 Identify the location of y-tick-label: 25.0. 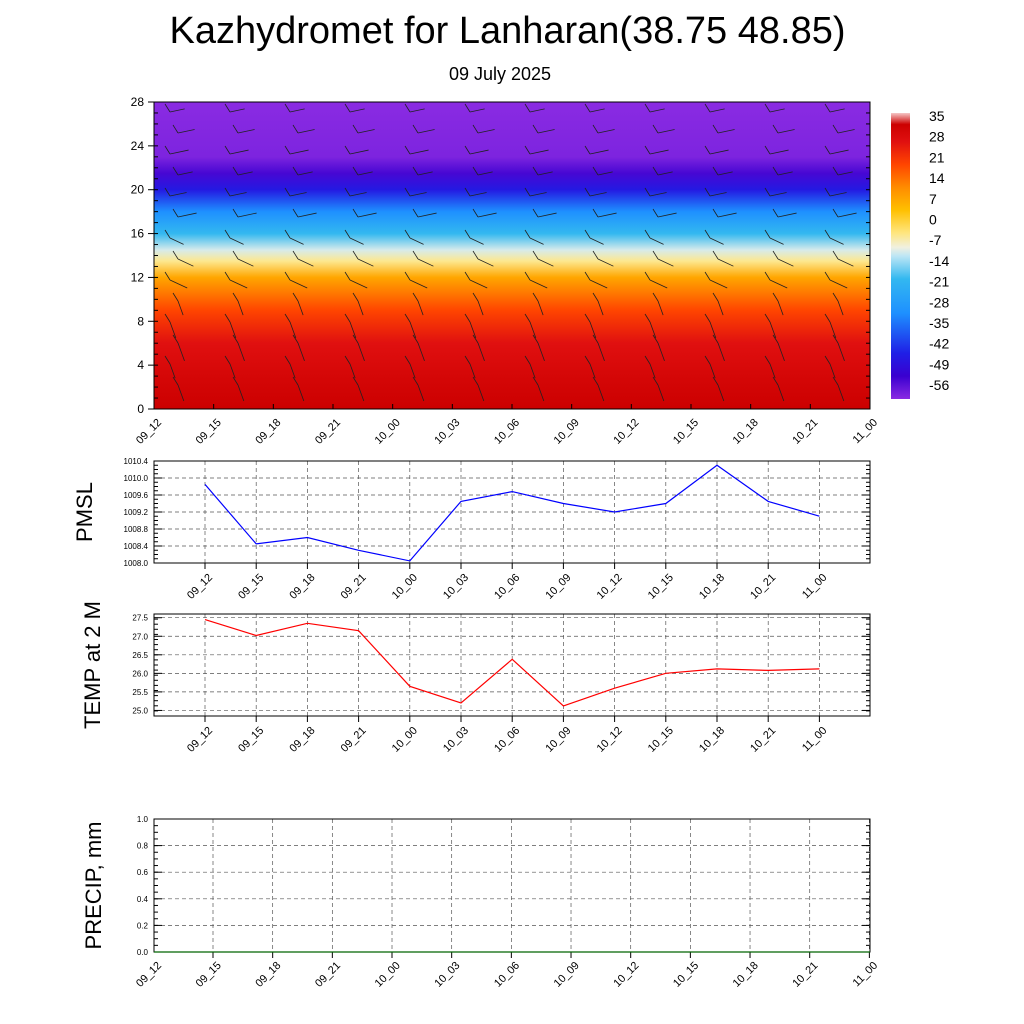
(140, 710).